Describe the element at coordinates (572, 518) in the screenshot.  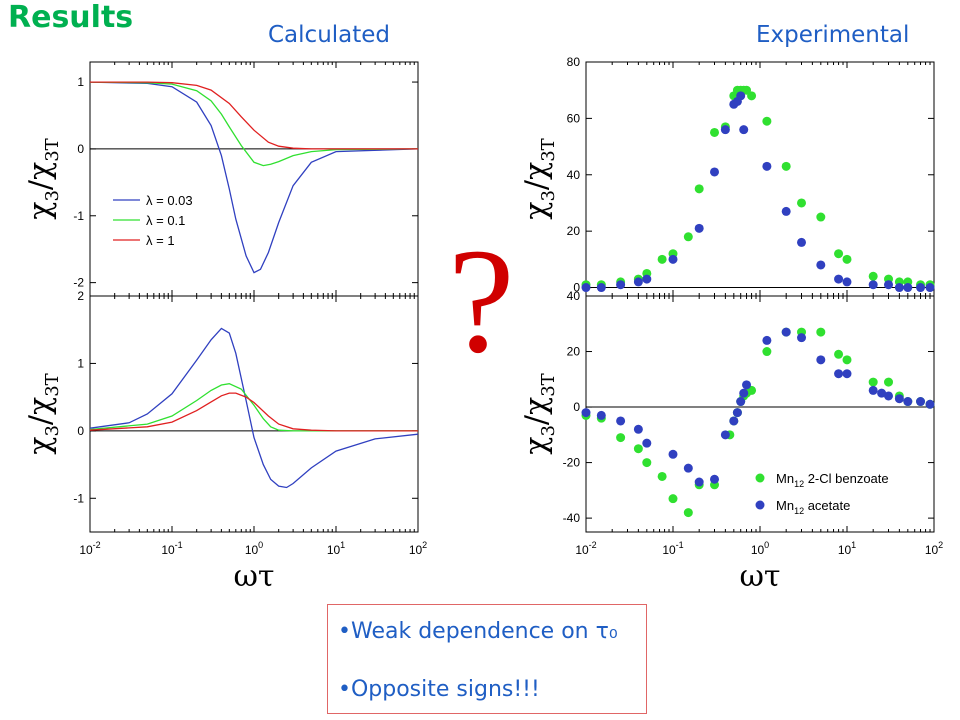
I see `y-tick-label: -40` at that location.